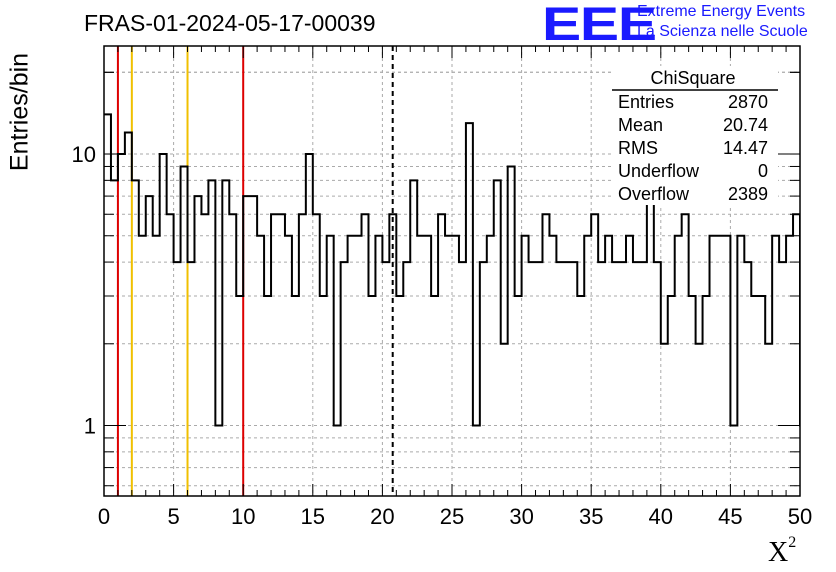  Describe the element at coordinates (661, 516) in the screenshot. I see `x-tick-label: 40` at that location.